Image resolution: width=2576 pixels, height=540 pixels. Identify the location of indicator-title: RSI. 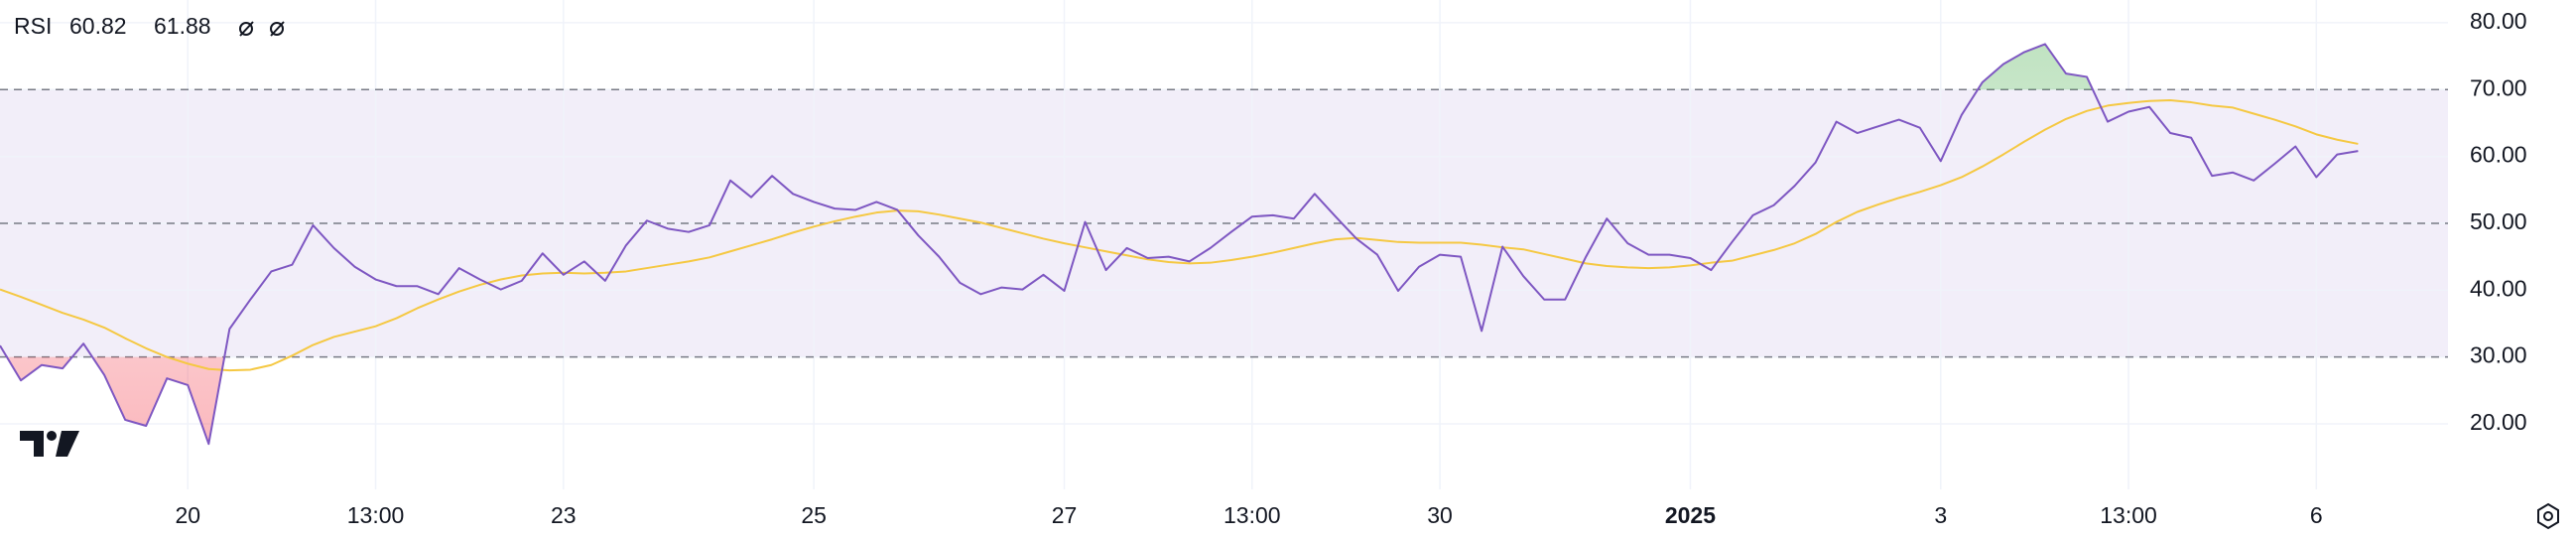
(33, 26).